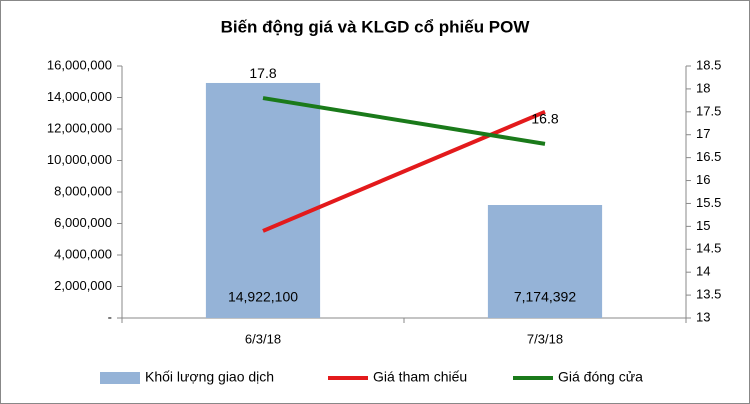 The image size is (750, 404). I want to click on x-tick-label: 7/3/18, so click(545, 338).